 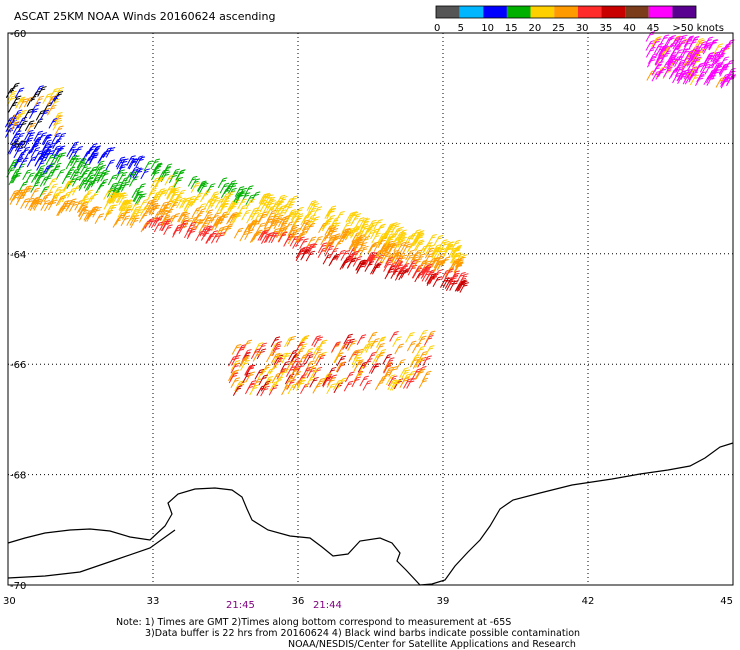 I want to click on lon-label: 39, so click(x=443, y=601).